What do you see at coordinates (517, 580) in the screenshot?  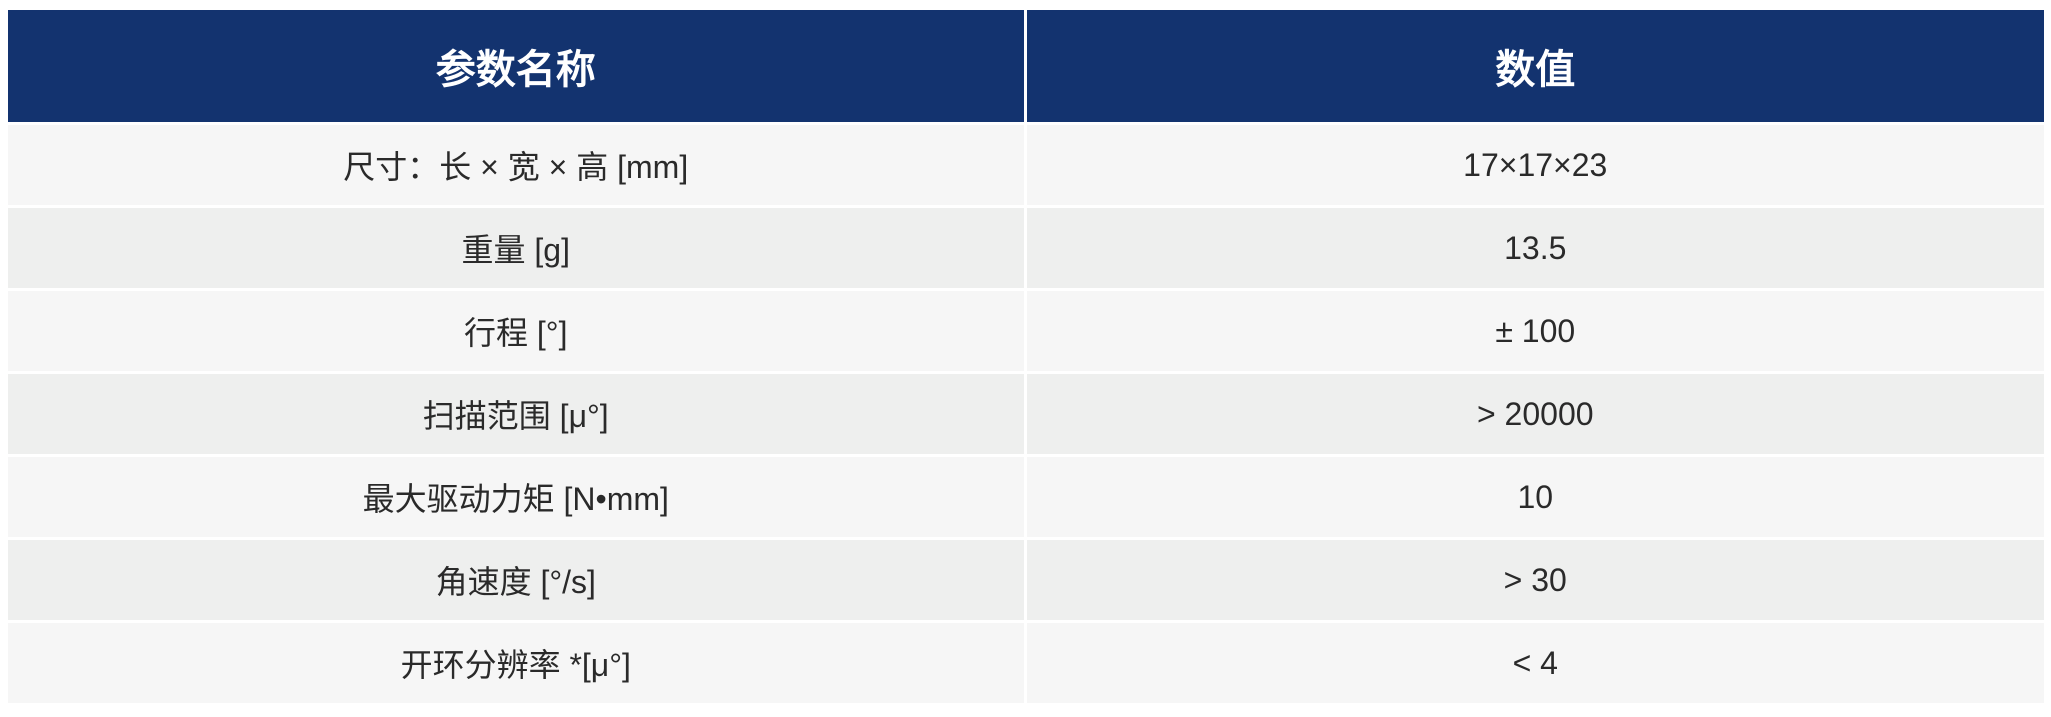 I see `param-name: 角速度 [°/s]` at bounding box center [517, 580].